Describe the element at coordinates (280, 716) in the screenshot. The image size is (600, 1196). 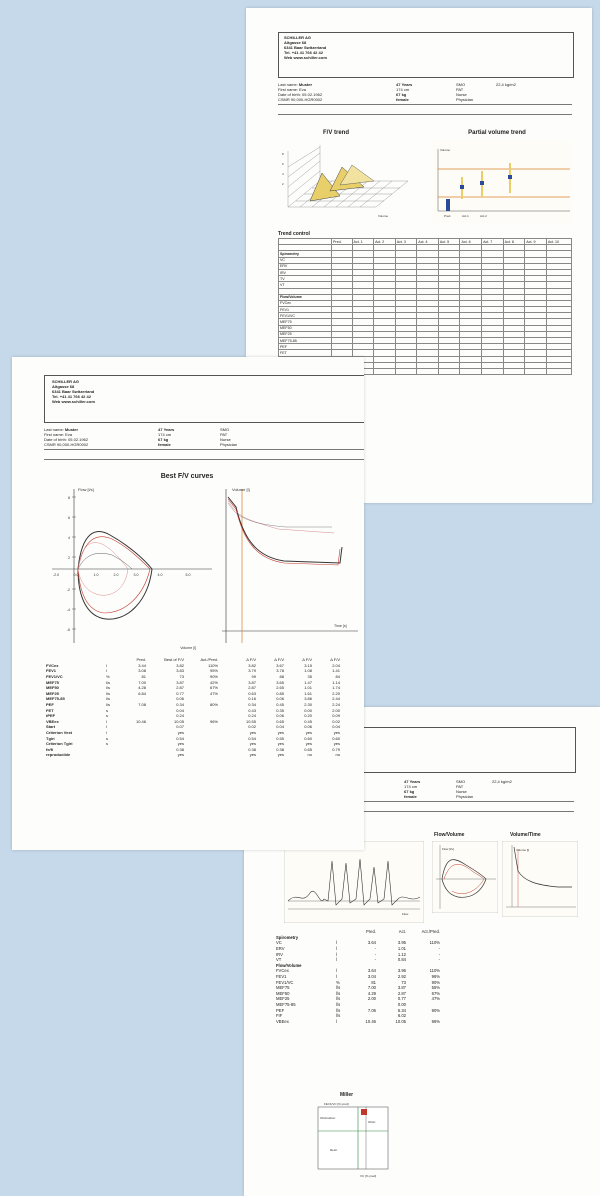
I see `row-value: 0.06` at that location.